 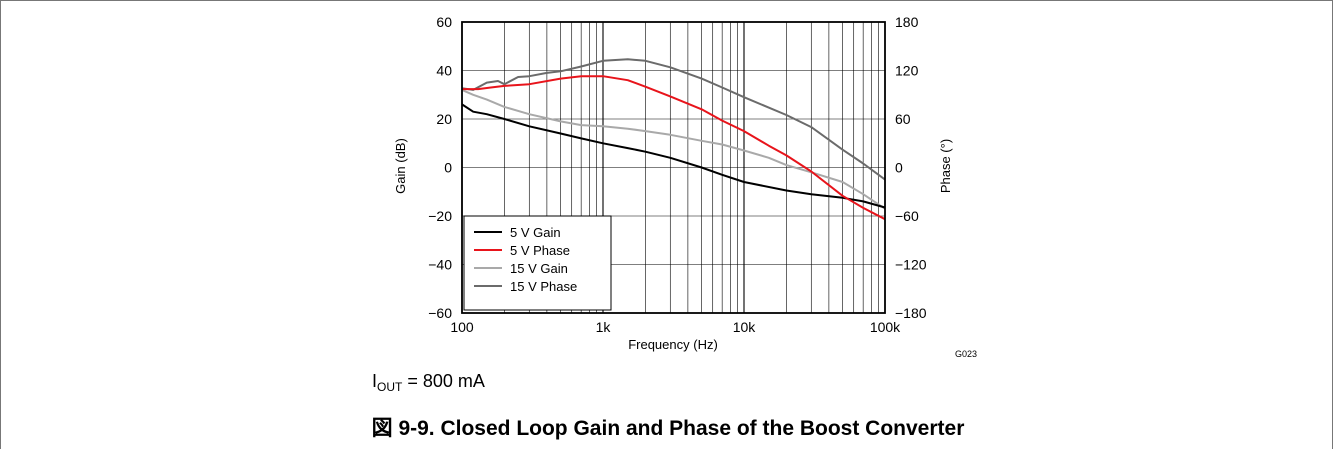 What do you see at coordinates (440, 216) in the screenshot?
I see `y-tick-label-left: −20` at bounding box center [440, 216].